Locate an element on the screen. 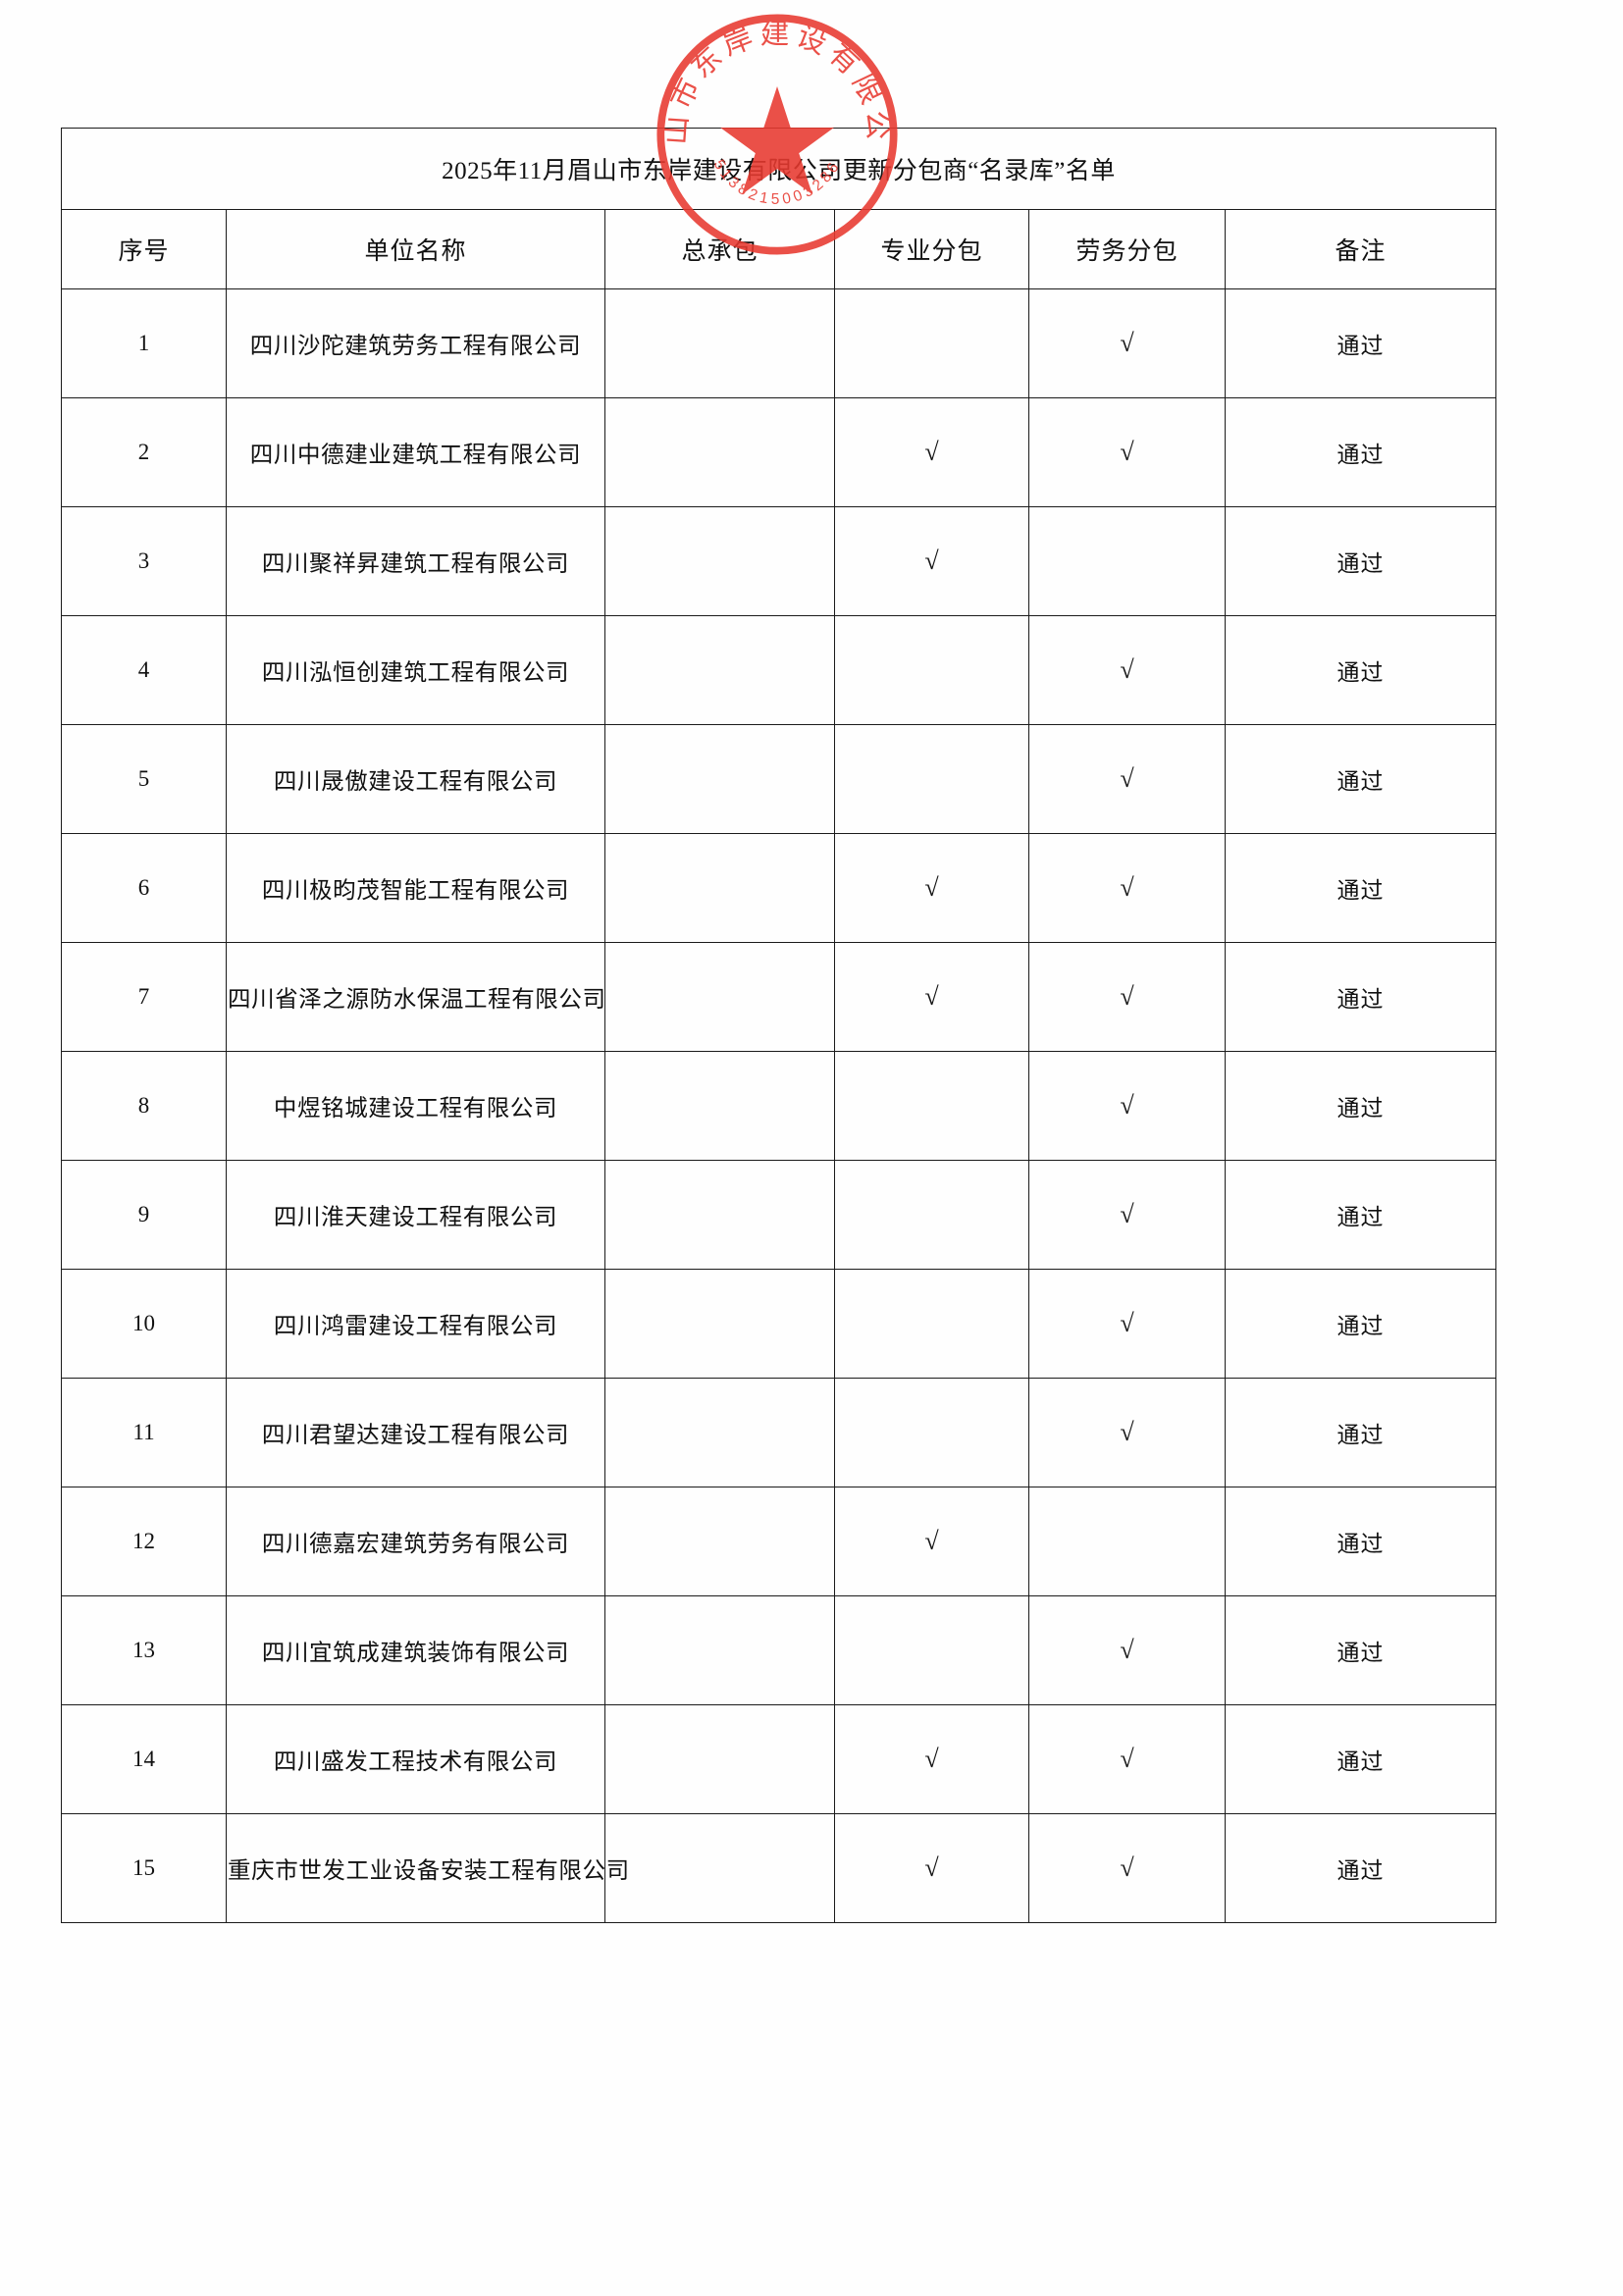 This screenshot has height=2296, width=1623. table-row: 12 四川德嘉宏建筑劳务有限公司 √ 通过 is located at coordinates (779, 1541).